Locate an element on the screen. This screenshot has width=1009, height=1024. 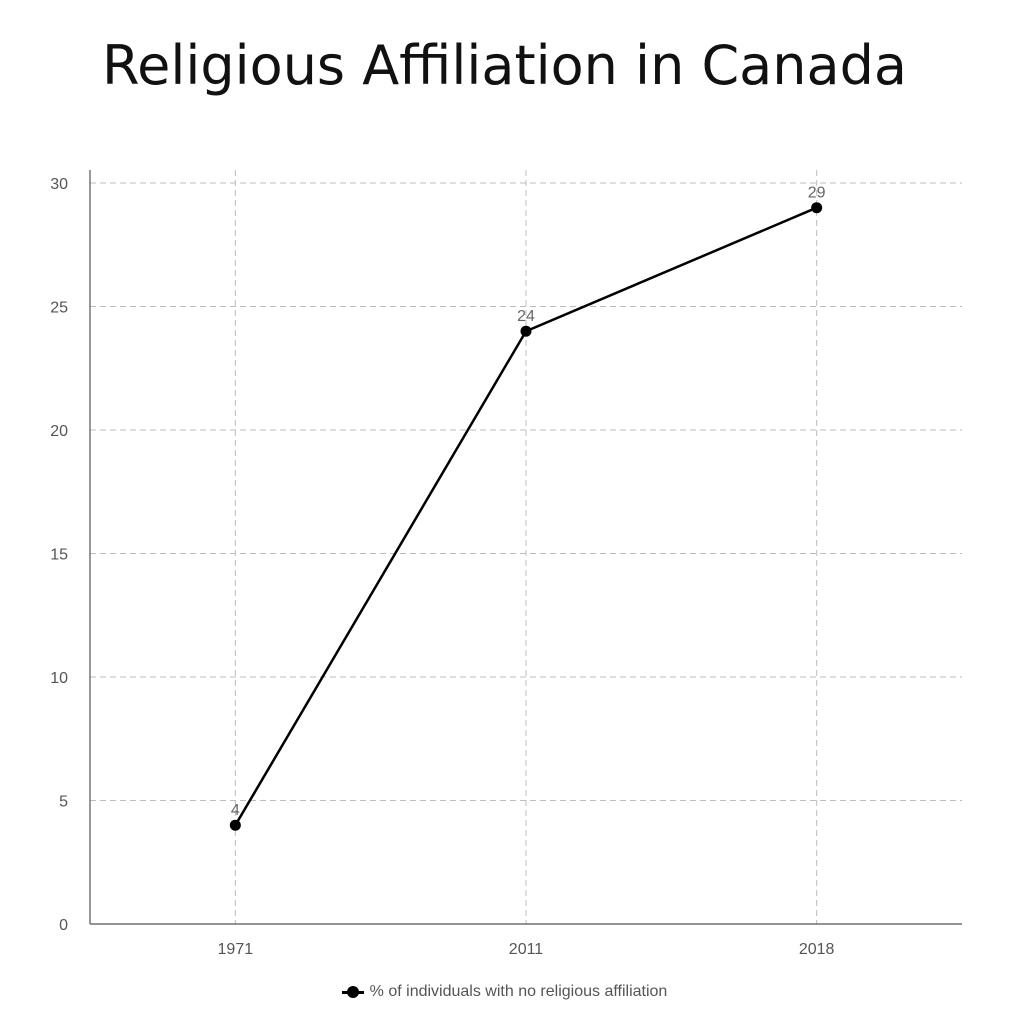
y-tick-label: 10 is located at coordinates (59, 678).